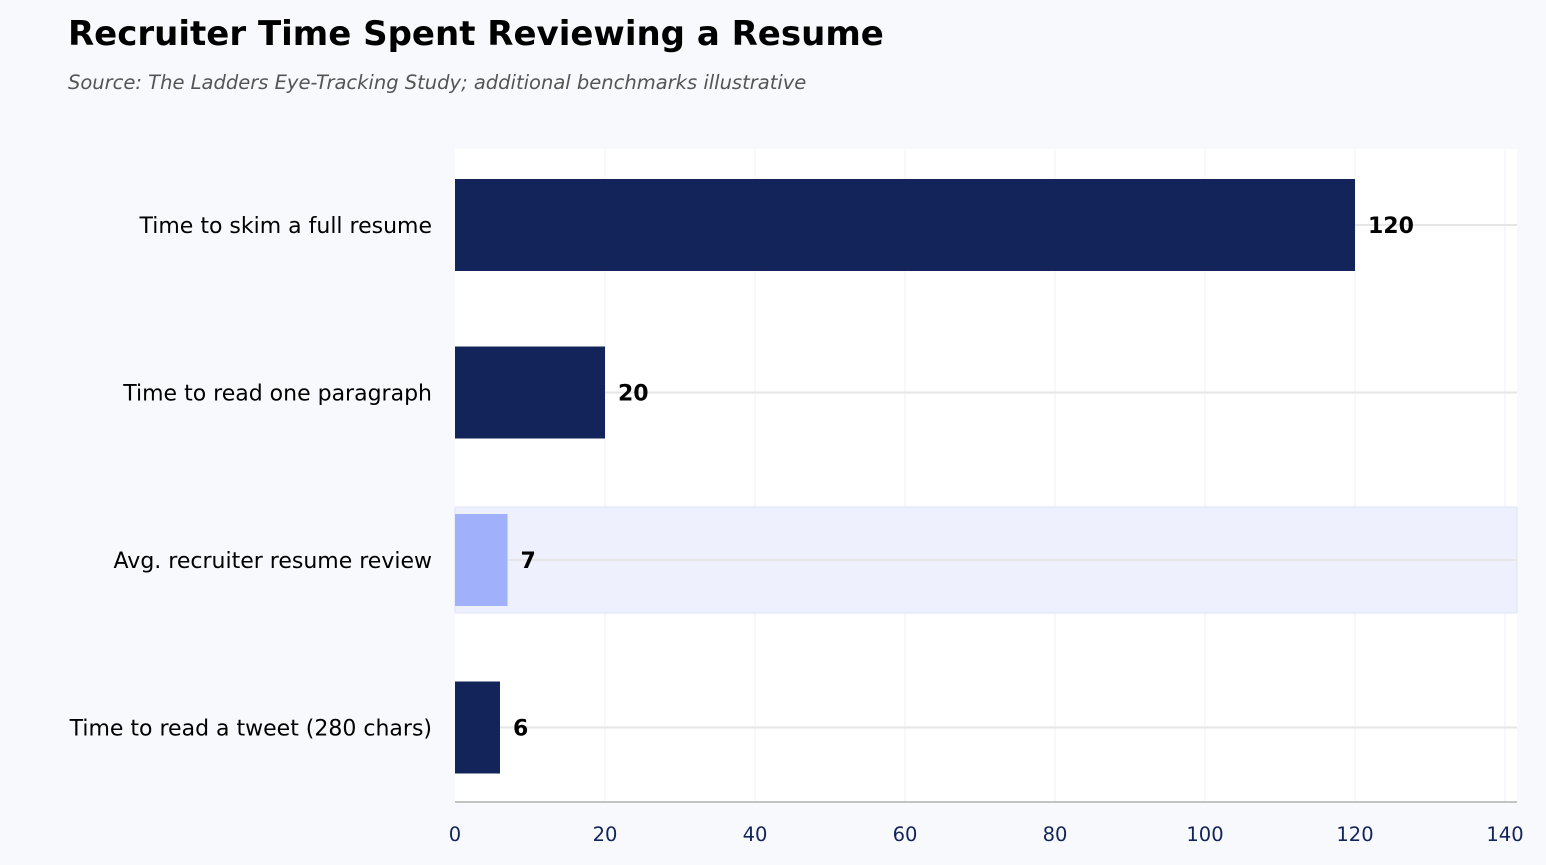  I want to click on value-label: 7, so click(528, 561).